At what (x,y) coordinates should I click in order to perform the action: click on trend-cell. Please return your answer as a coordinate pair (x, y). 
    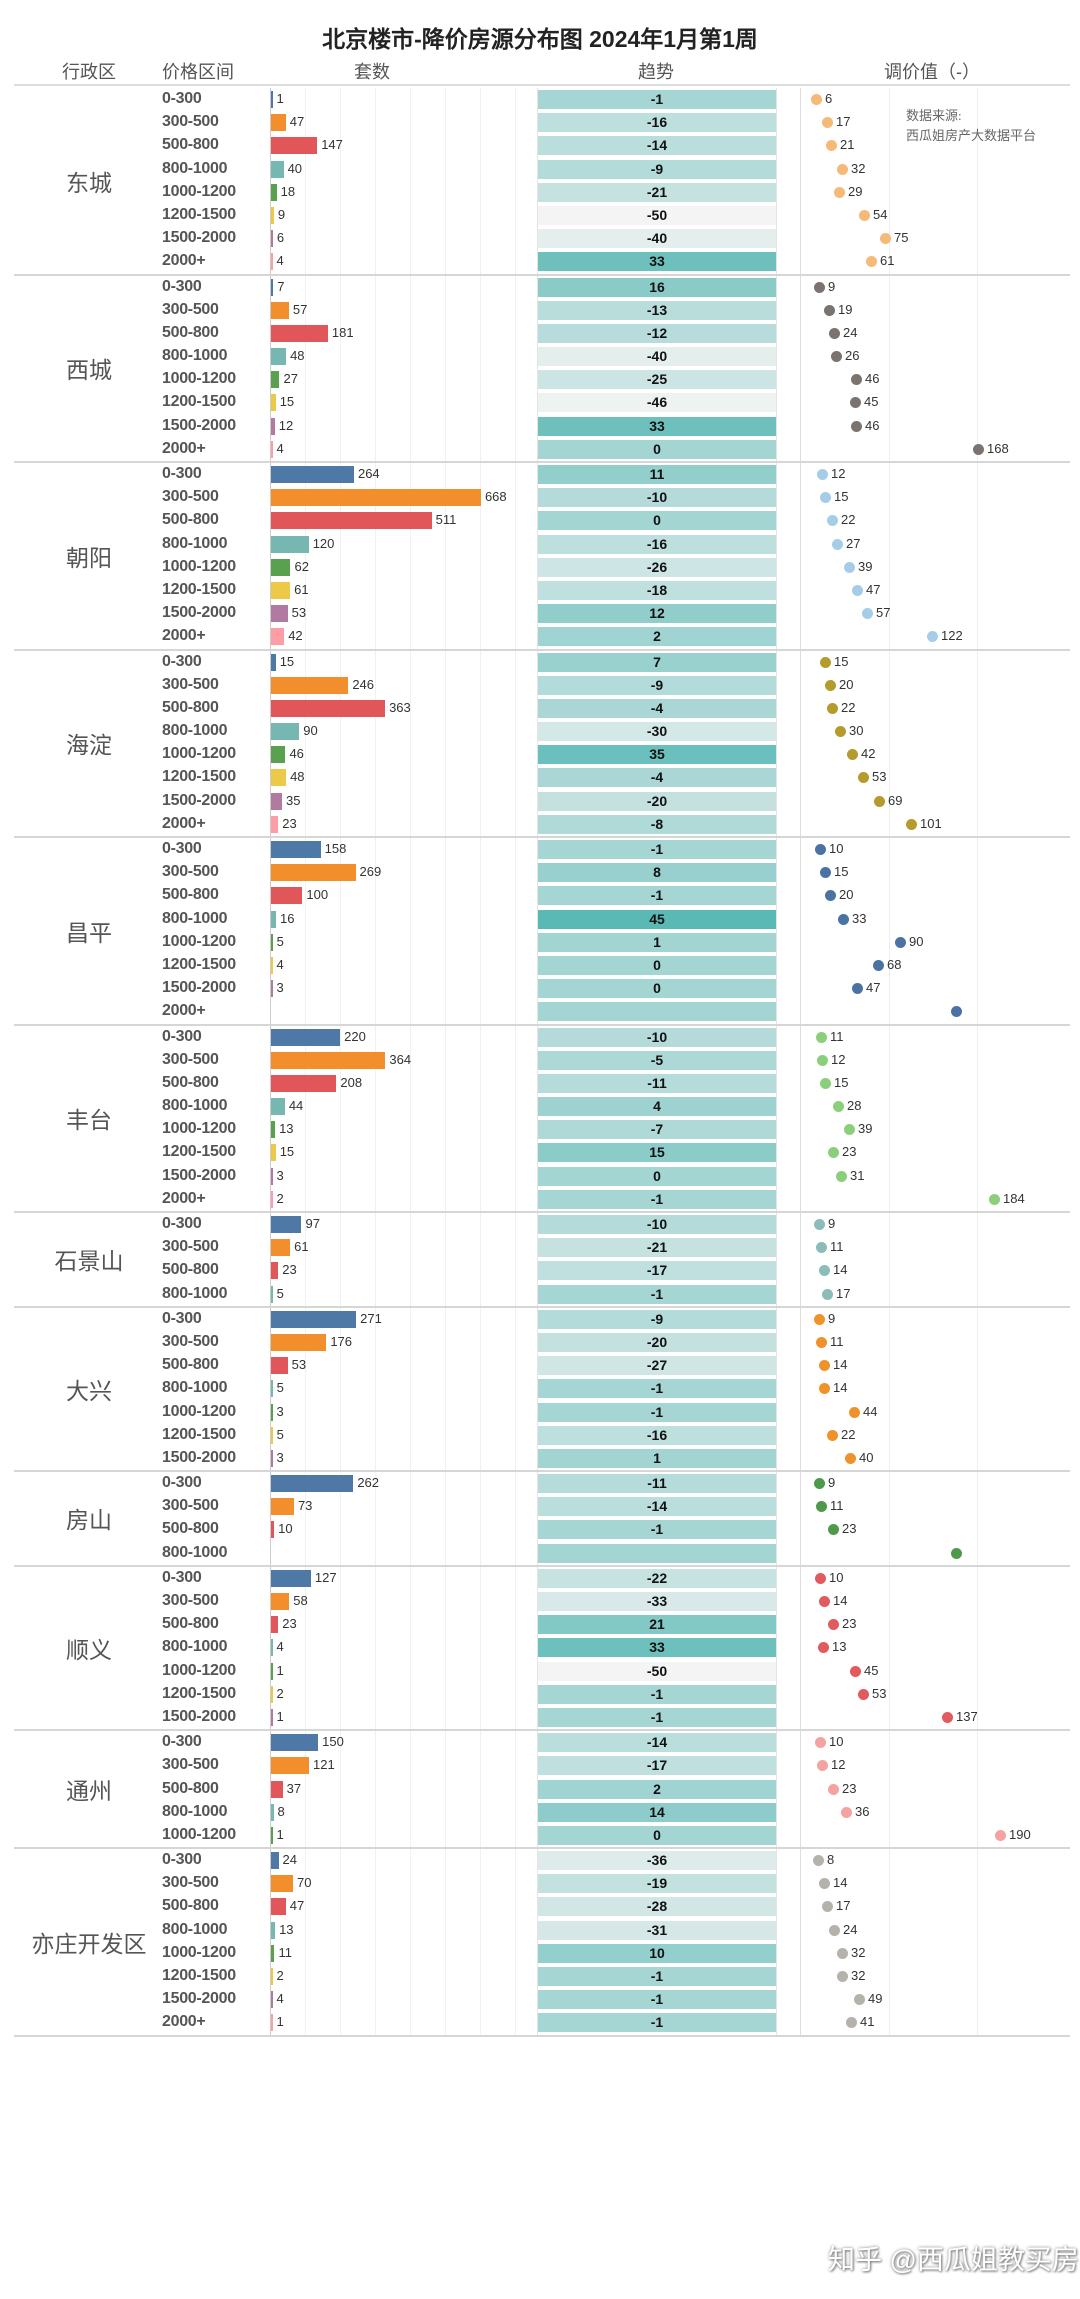
    Looking at the image, I should click on (657, 1553).